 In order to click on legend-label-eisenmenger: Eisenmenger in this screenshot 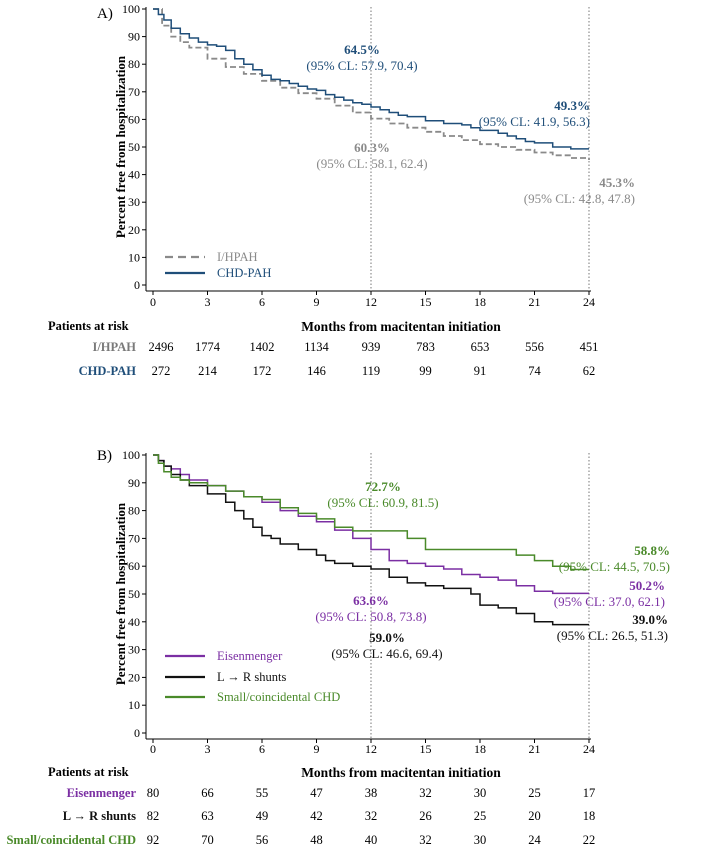, I will do `click(250, 656)`.